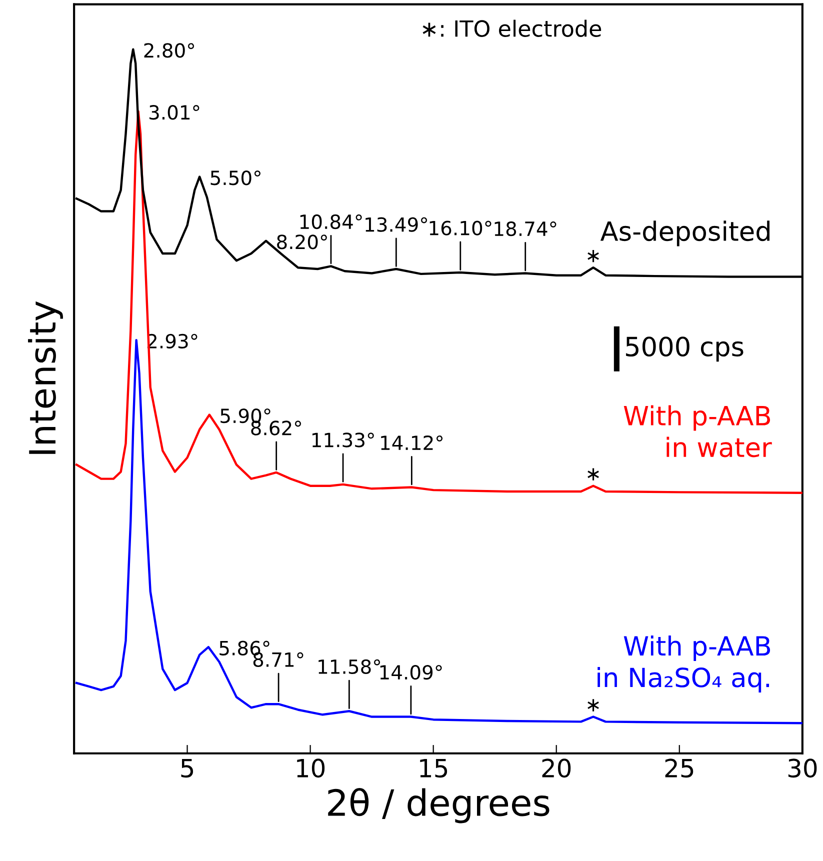  I want to click on annotation: 5000 cps, so click(685, 349).